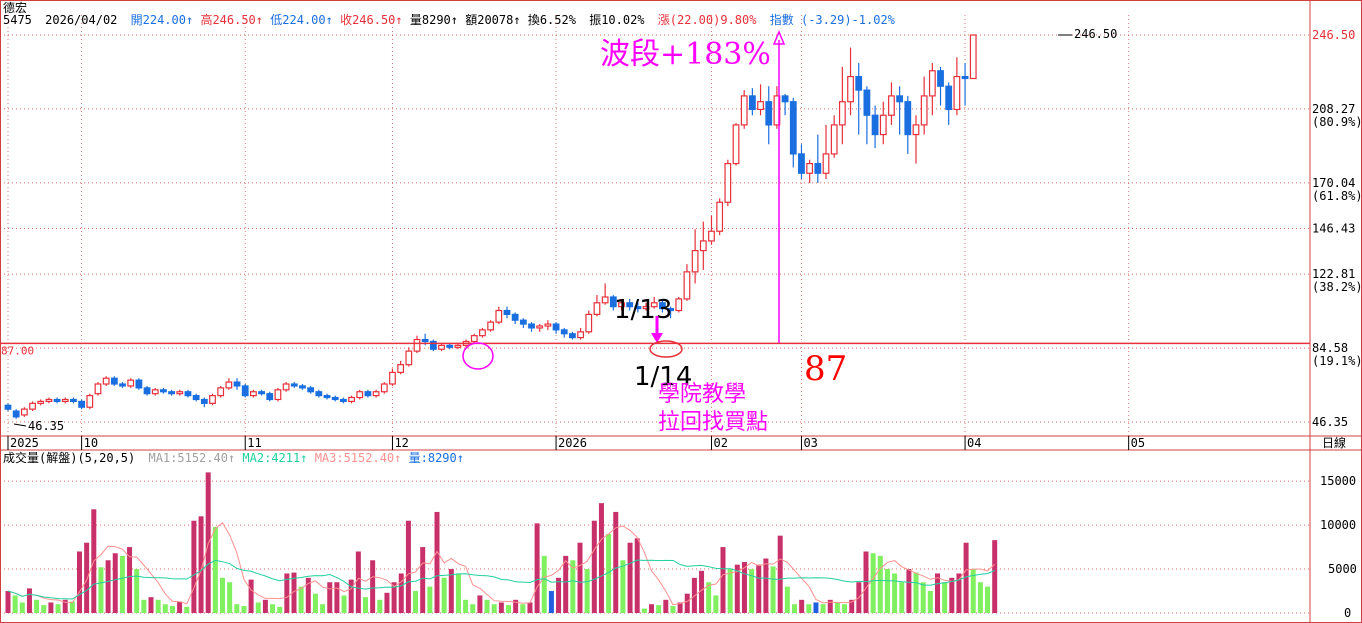  What do you see at coordinates (666, 349) in the screenshot?
I see `pullback-circle` at bounding box center [666, 349].